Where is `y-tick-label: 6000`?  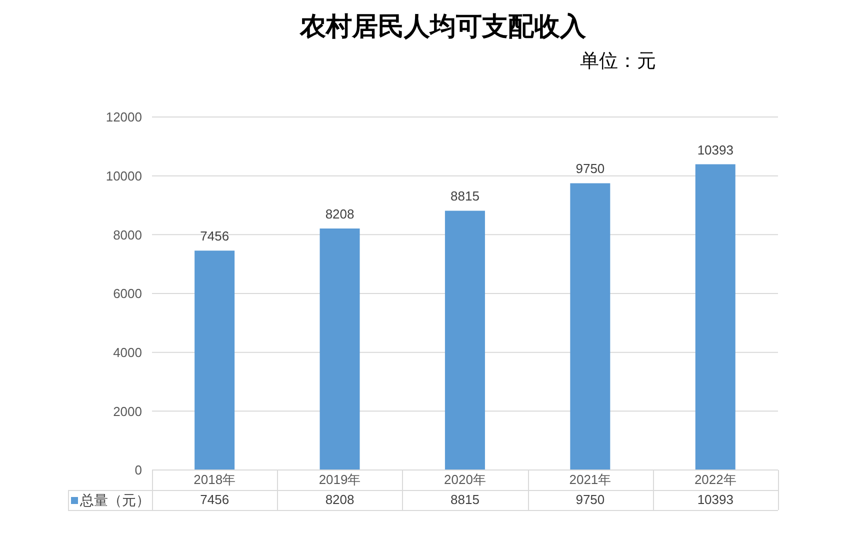 y-tick-label: 6000 is located at coordinates (127, 294).